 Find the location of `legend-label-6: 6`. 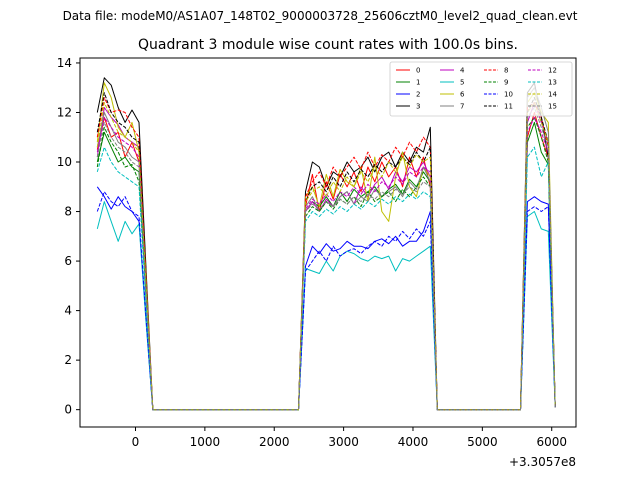

legend-label-6: 6 is located at coordinates (462, 95).